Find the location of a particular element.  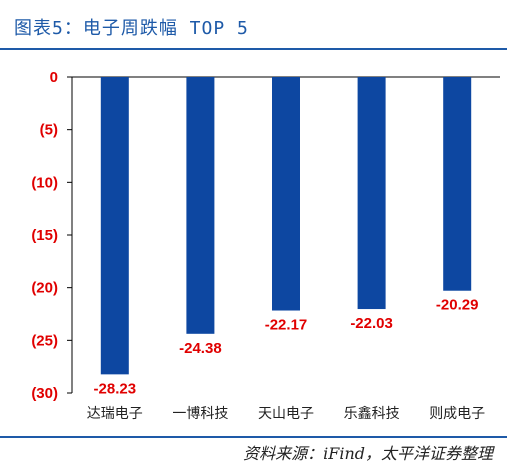

data-label: -28.23 is located at coordinates (115, 388).